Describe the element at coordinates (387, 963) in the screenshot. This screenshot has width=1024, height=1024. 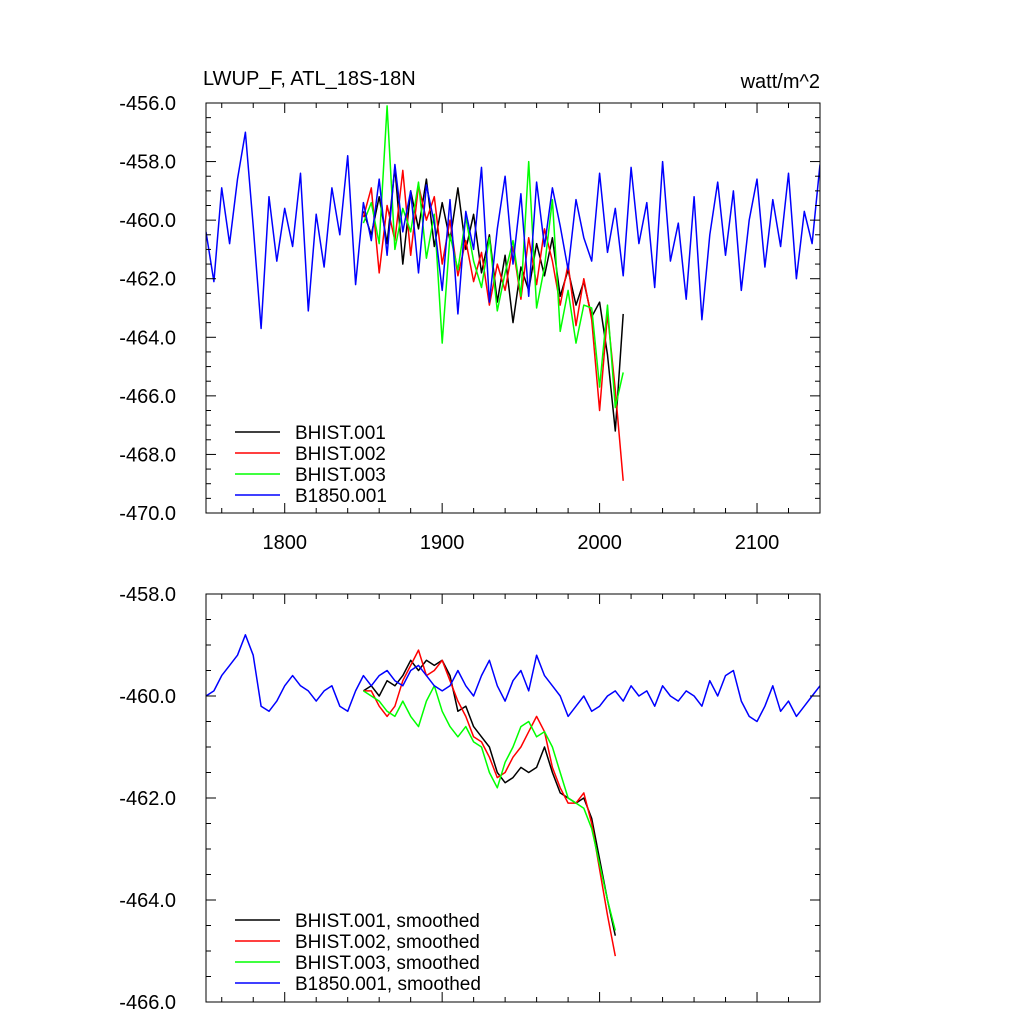
I see `bottom-legend-label-3: BHIST.003, smoothed` at that location.